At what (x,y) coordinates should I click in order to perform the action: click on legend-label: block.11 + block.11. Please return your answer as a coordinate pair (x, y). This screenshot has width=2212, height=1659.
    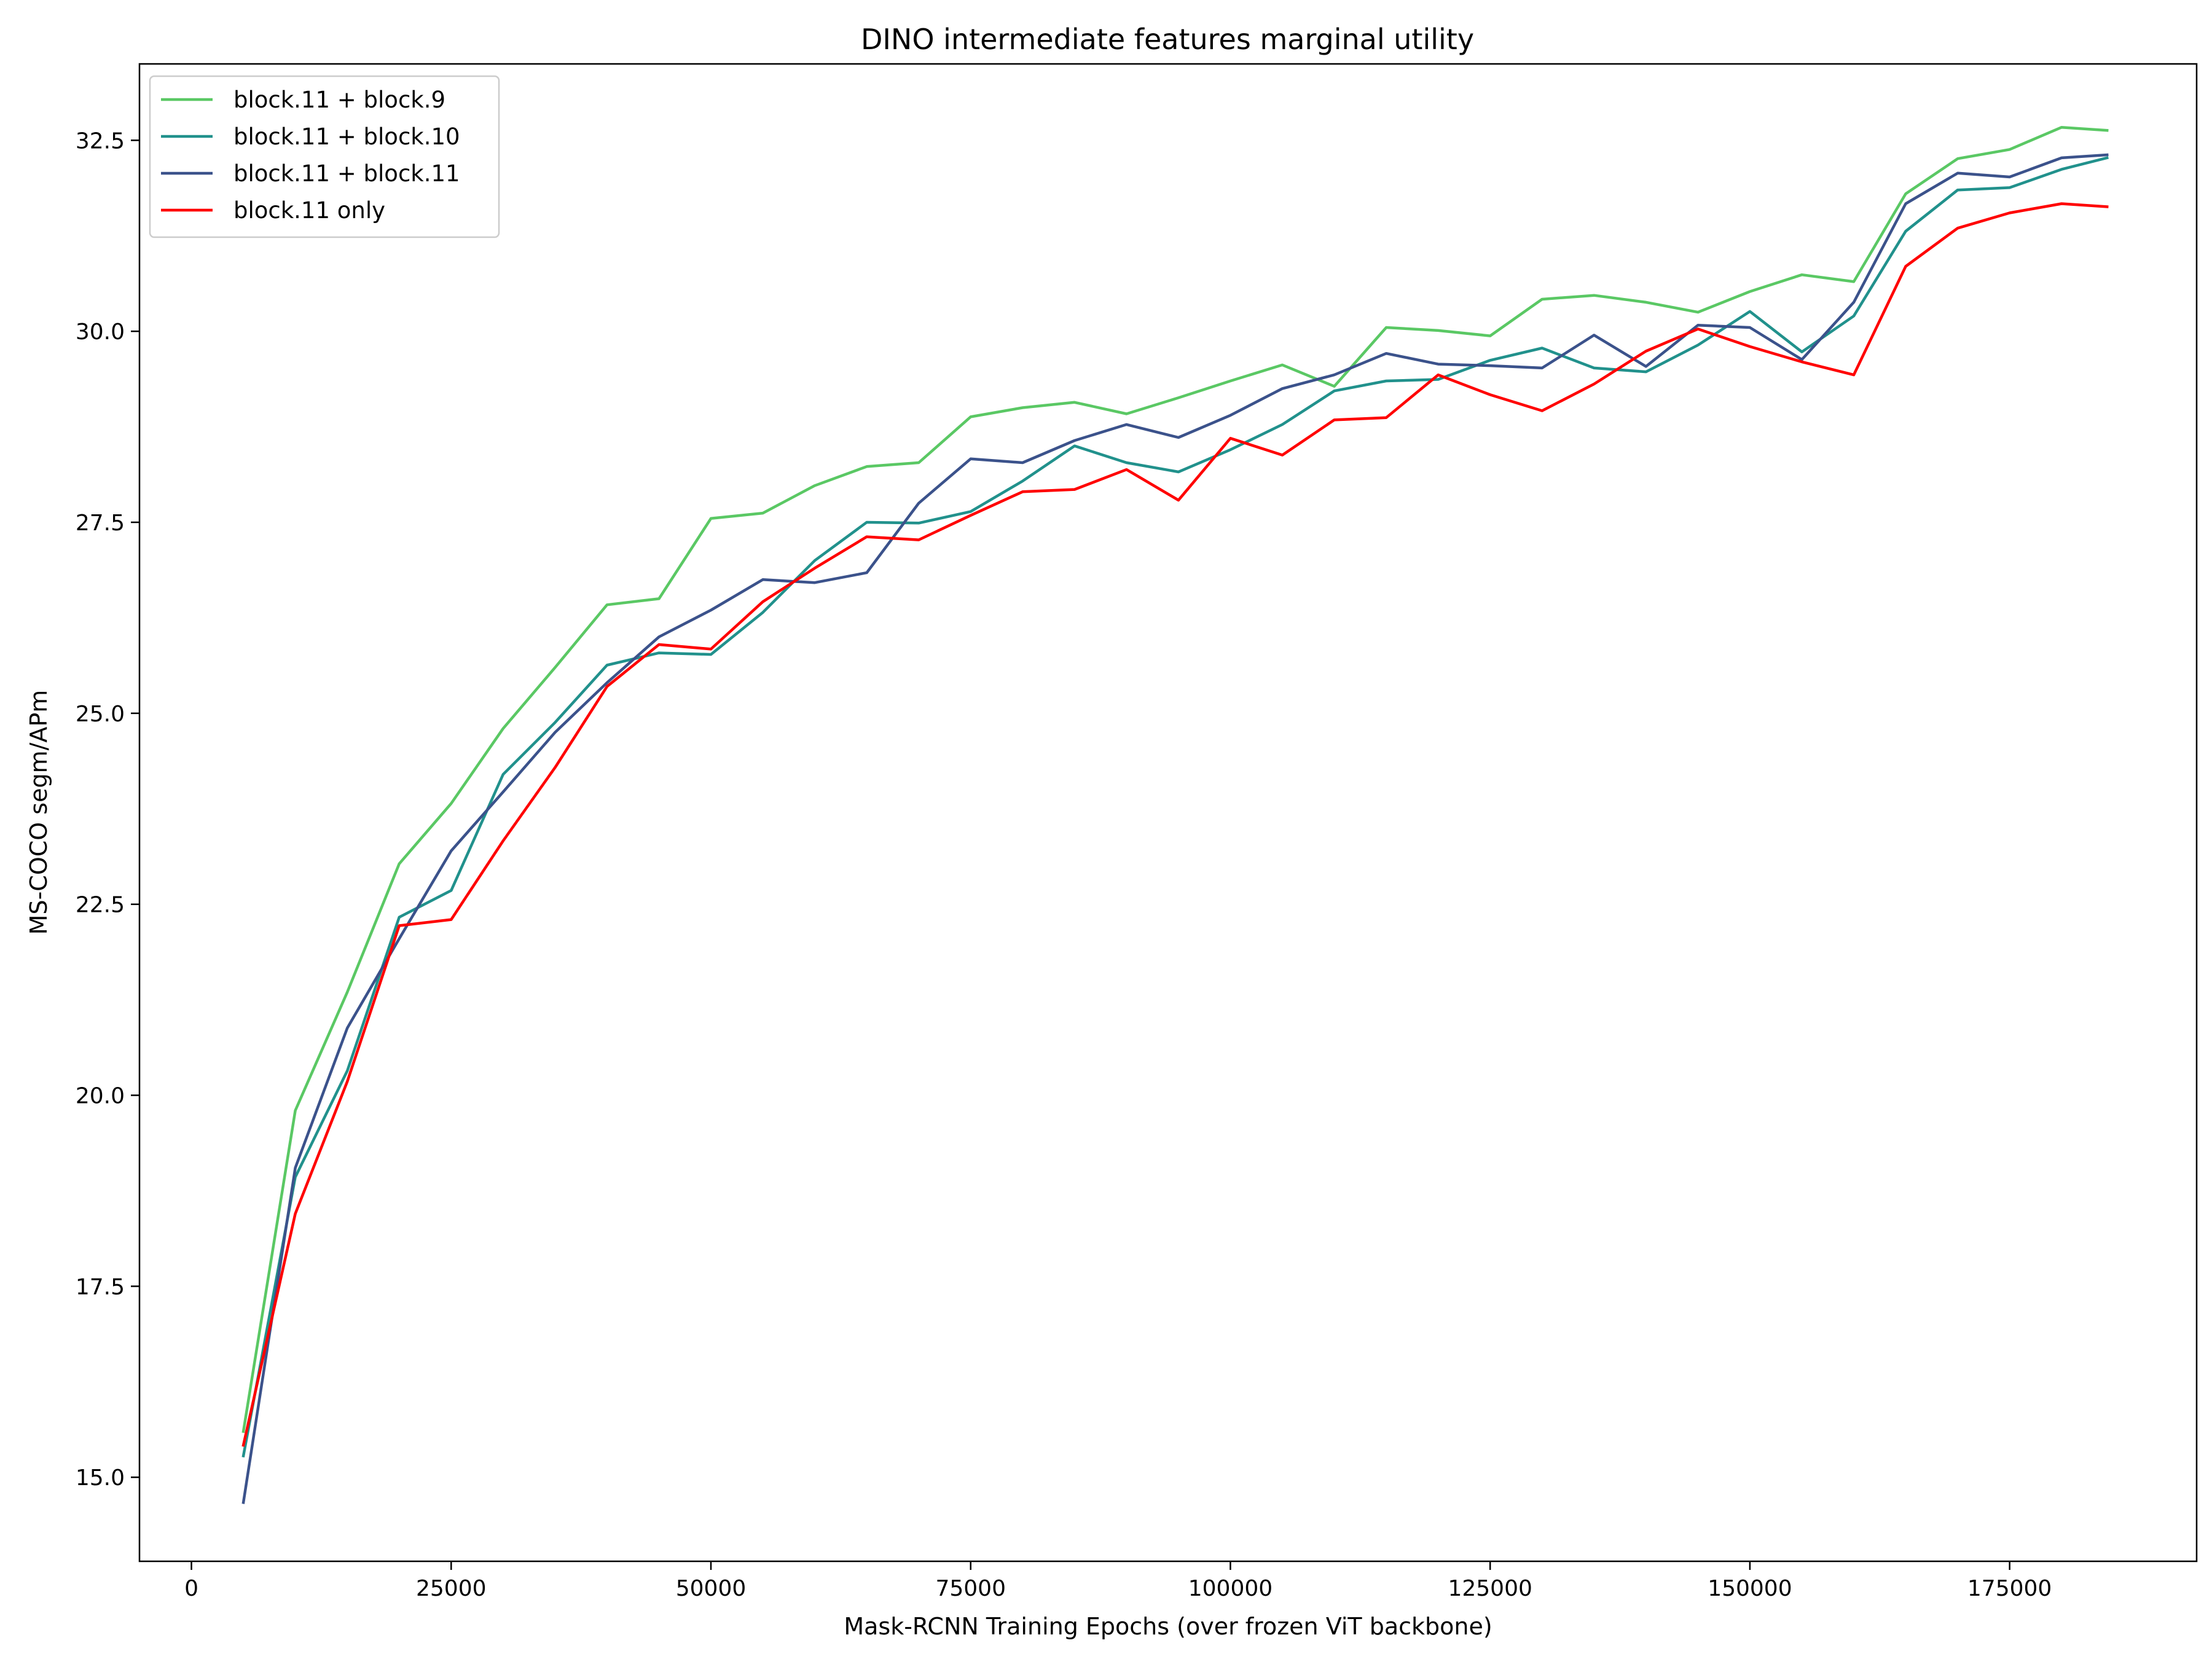
    Looking at the image, I should click on (346, 173).